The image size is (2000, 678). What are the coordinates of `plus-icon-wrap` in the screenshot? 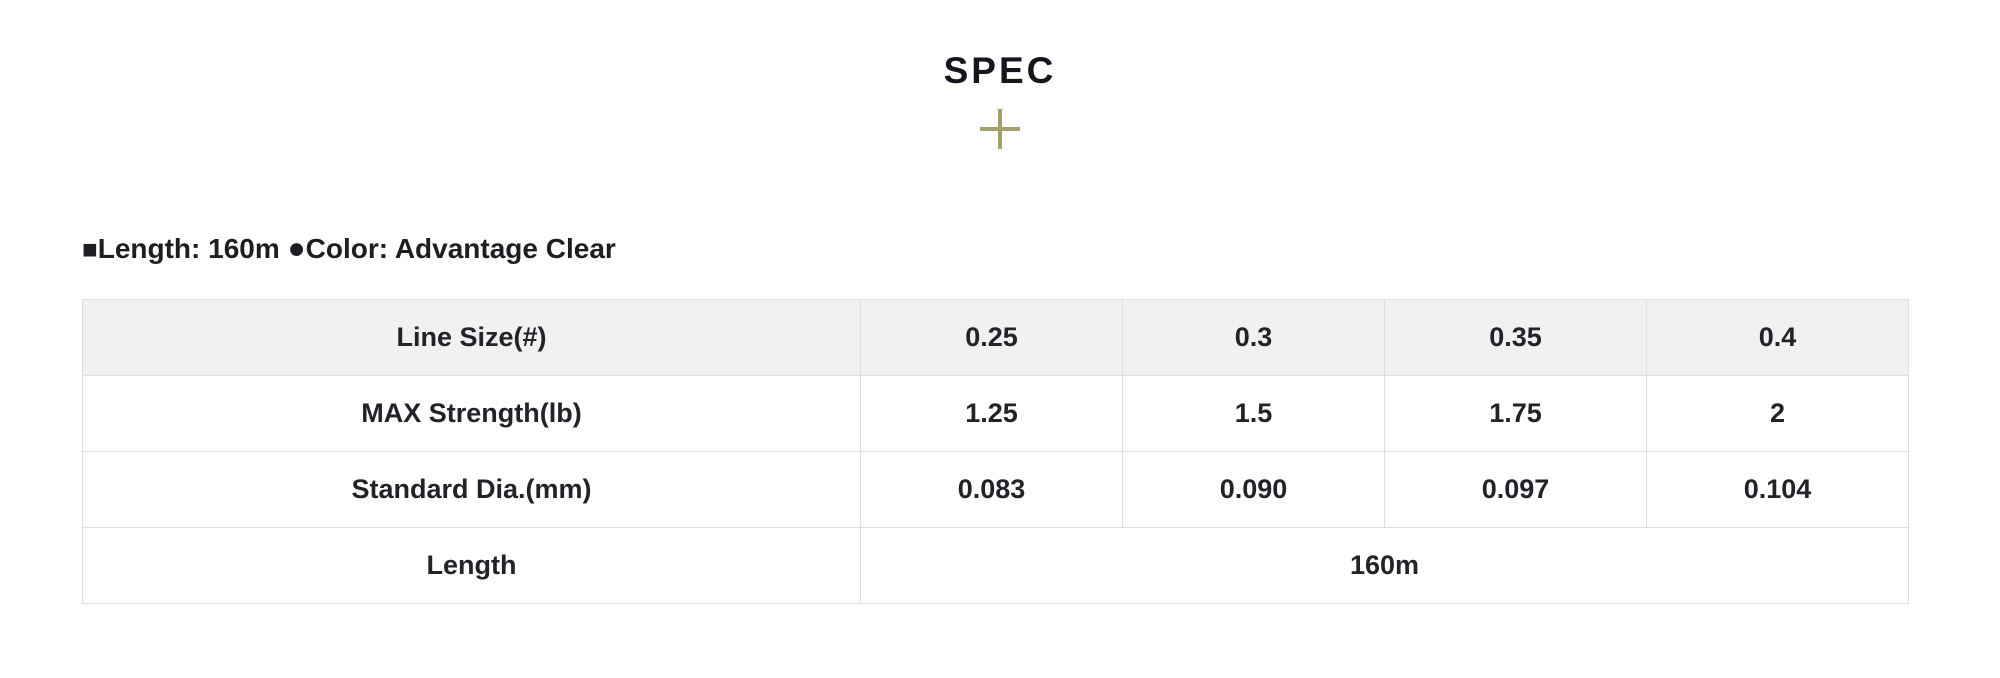 It's located at (1000, 128).